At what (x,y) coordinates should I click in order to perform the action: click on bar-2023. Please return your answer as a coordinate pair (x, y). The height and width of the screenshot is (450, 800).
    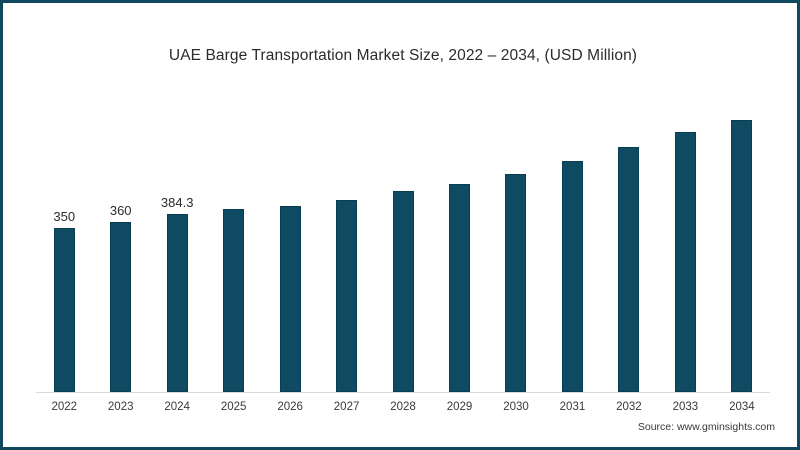
    Looking at the image, I should click on (121, 307).